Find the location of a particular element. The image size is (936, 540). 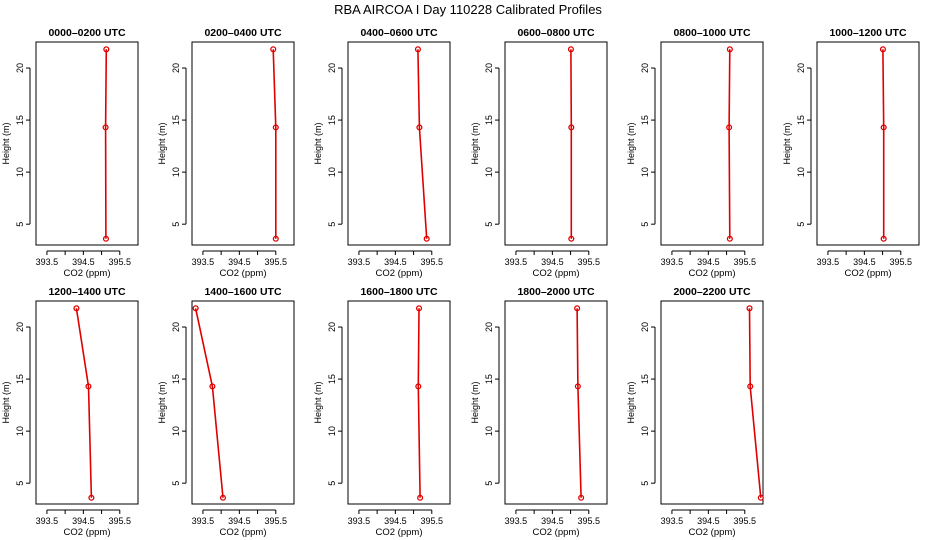

panel-title: 2000–2200 UTC is located at coordinates (711, 292).